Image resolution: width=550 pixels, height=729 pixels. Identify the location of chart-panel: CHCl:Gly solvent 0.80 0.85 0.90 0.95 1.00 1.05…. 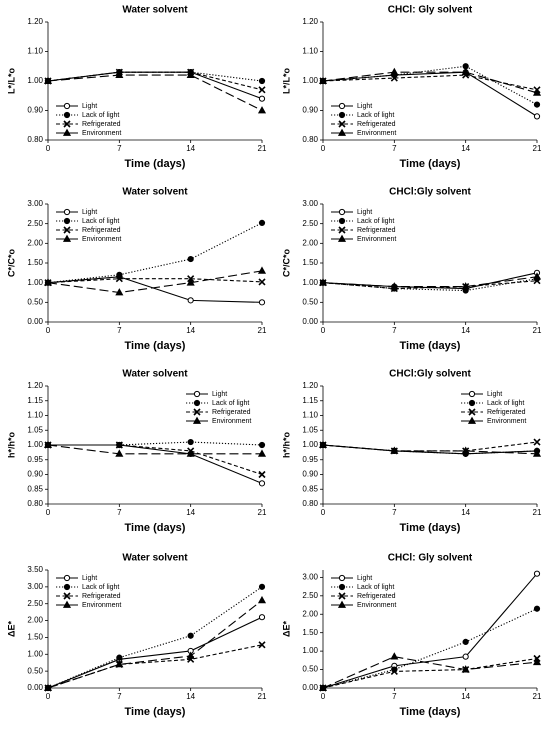
(411, 451).